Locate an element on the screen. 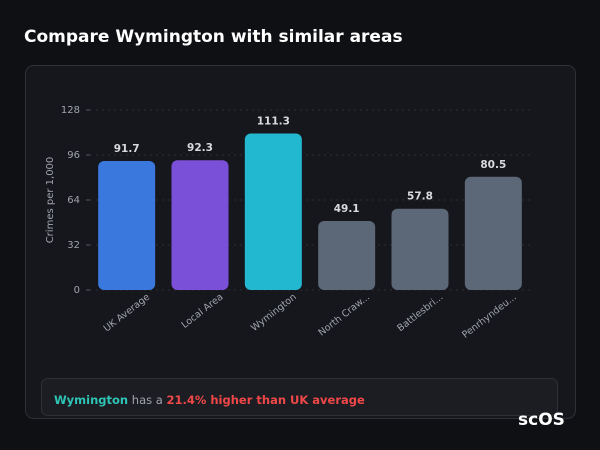  value-label: 49.1 is located at coordinates (347, 209).